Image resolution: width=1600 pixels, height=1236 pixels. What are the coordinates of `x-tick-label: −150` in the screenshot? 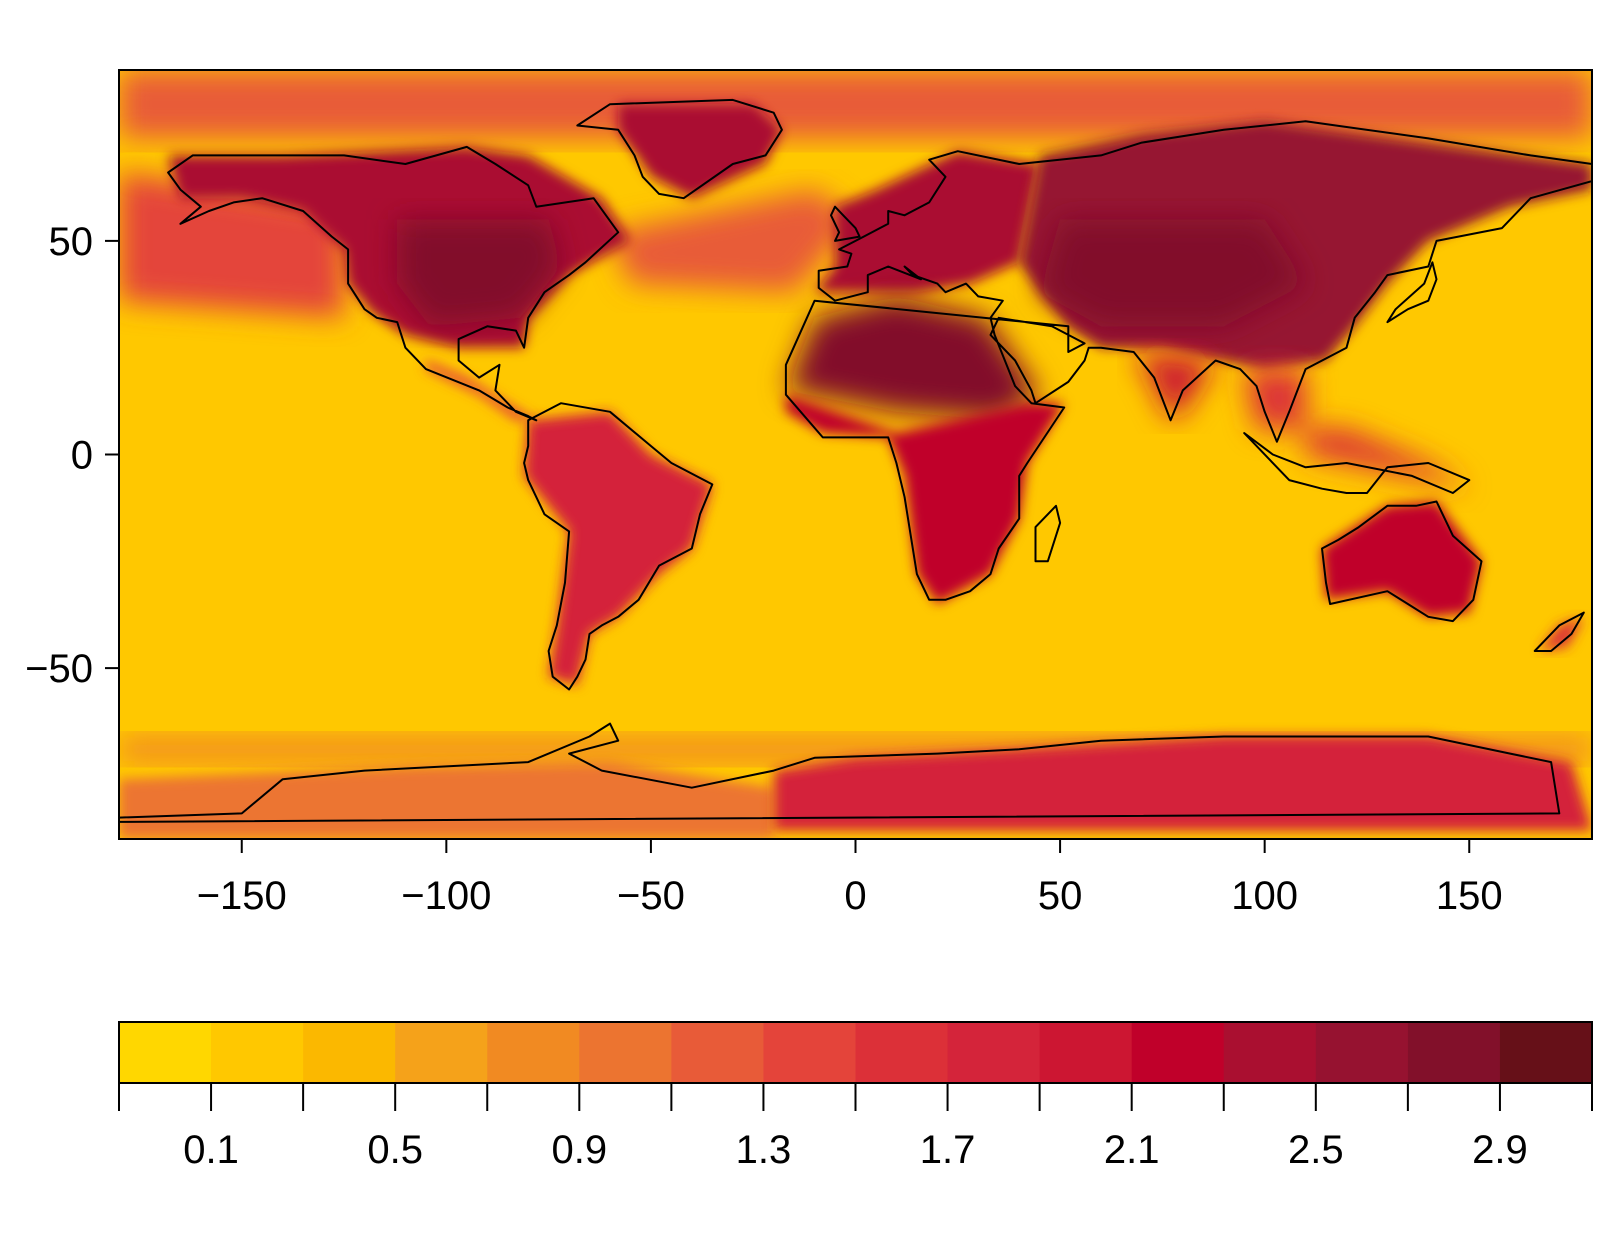 It's located at (242, 896).